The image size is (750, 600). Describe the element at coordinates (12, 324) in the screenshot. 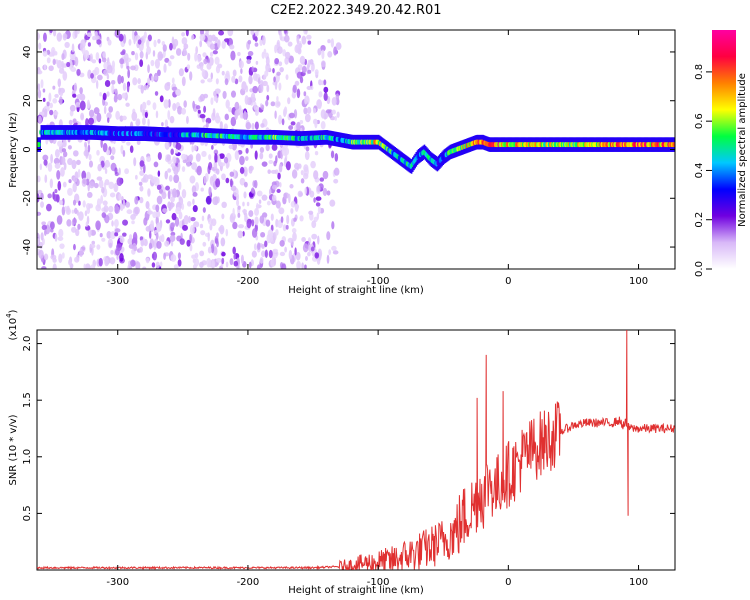

I see `svg-text: (x104)` at that location.